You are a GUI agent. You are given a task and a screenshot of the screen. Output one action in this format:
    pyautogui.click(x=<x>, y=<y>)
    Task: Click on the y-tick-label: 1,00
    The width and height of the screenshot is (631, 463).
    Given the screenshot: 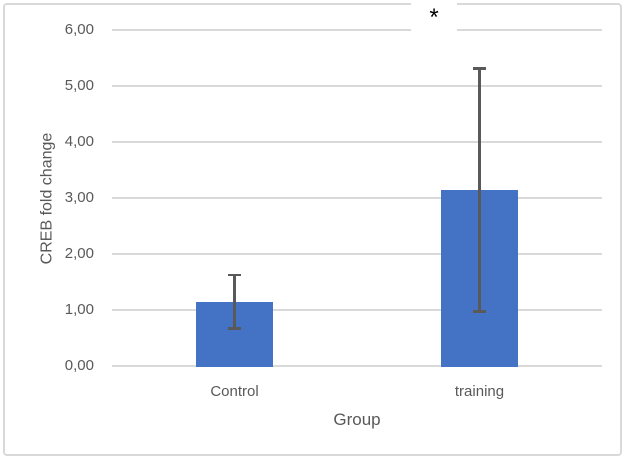 What is the action you would take?
    pyautogui.click(x=79, y=309)
    